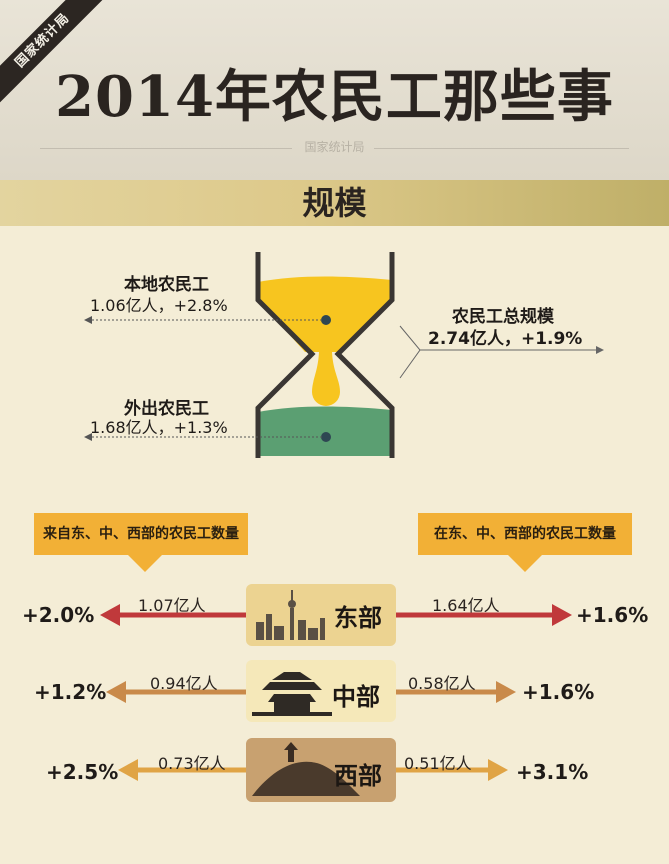 Image resolution: width=669 pixels, height=864 pixels. Describe the element at coordinates (552, 772) in the screenshot. I see `in-pct-west: +3.1%` at that location.